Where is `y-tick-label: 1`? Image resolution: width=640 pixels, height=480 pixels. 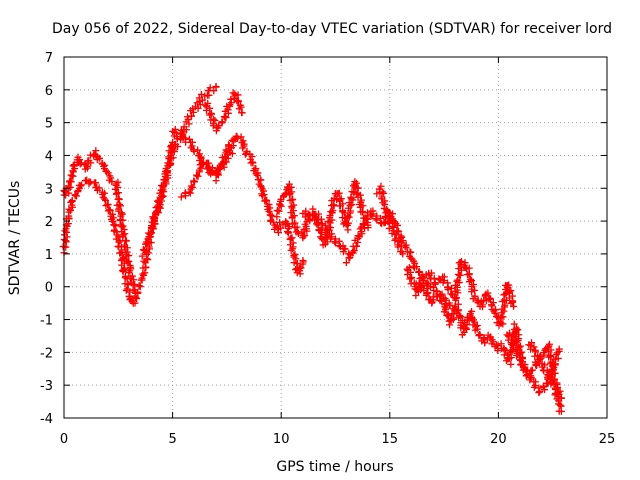
y-tick-label: 1 is located at coordinates (49, 255).